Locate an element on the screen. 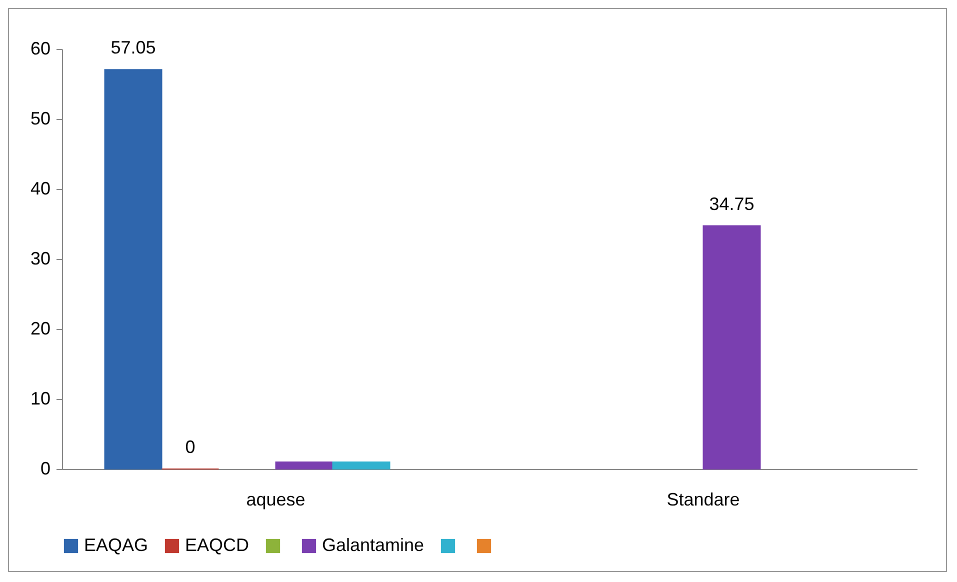 The width and height of the screenshot is (957, 582). y-tick-label: 10 is located at coordinates (40, 398).